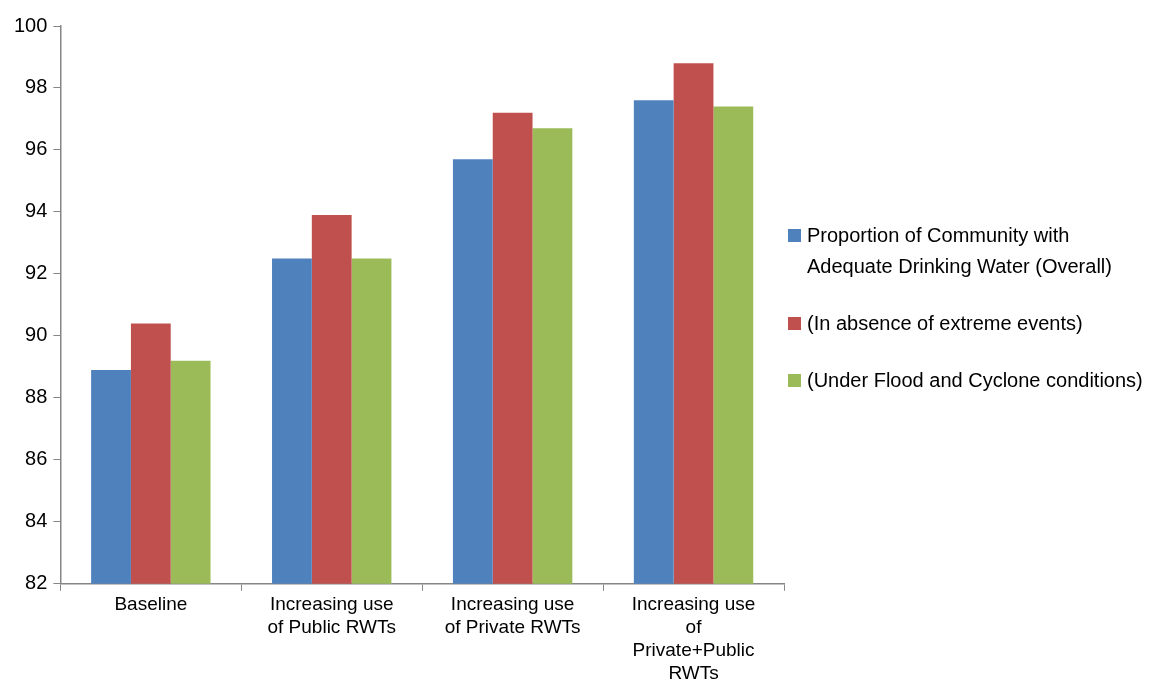 The width and height of the screenshot is (1169, 688). I want to click on y-tick-label: 86, so click(36, 458).